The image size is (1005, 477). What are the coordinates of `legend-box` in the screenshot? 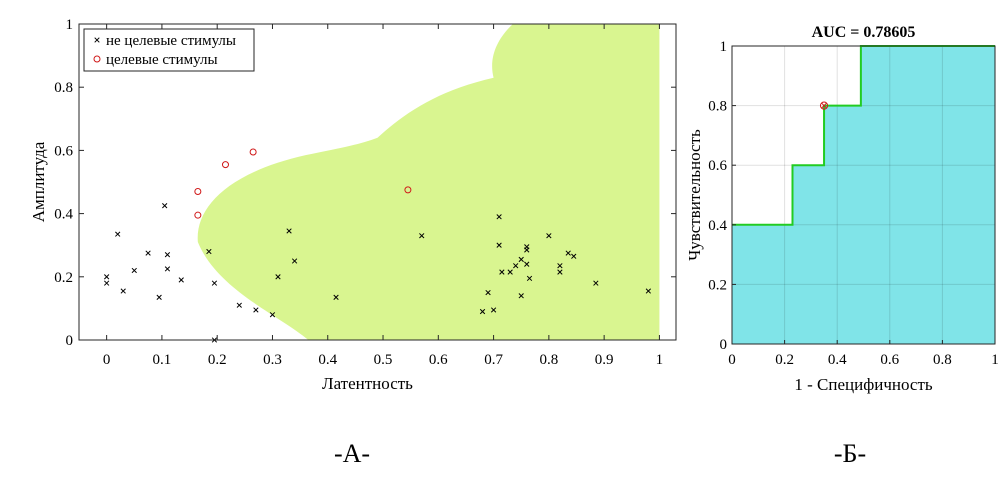 It's located at (169, 50).